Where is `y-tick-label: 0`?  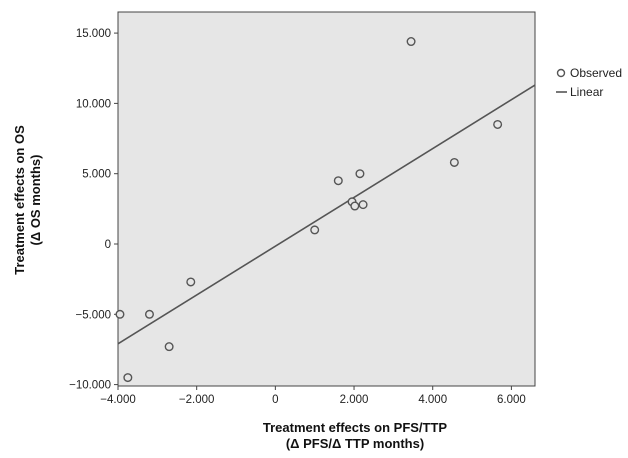
y-tick-label: 0 is located at coordinates (108, 245).